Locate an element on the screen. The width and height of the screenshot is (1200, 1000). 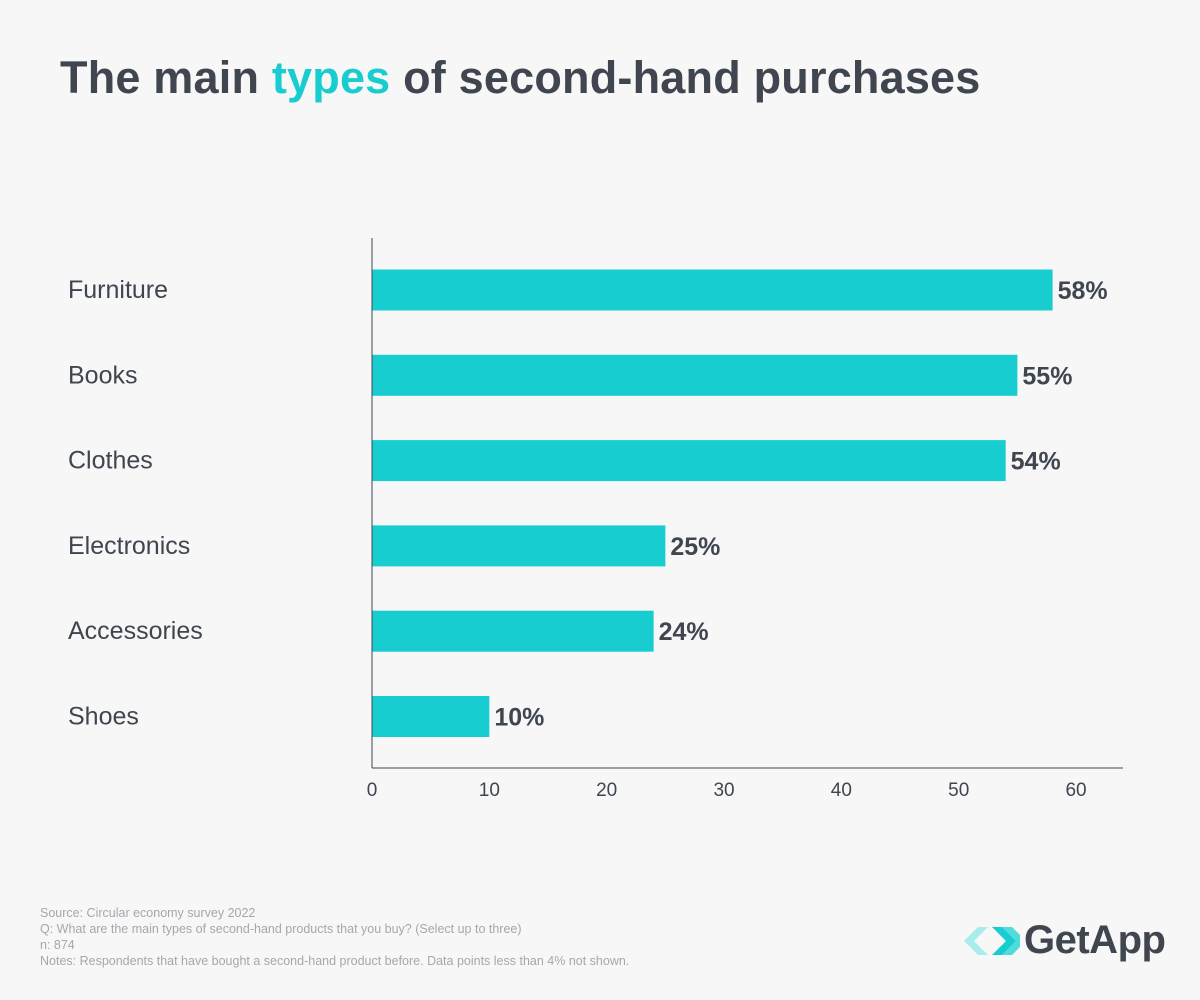
value-label-books: 55% is located at coordinates (1047, 376).